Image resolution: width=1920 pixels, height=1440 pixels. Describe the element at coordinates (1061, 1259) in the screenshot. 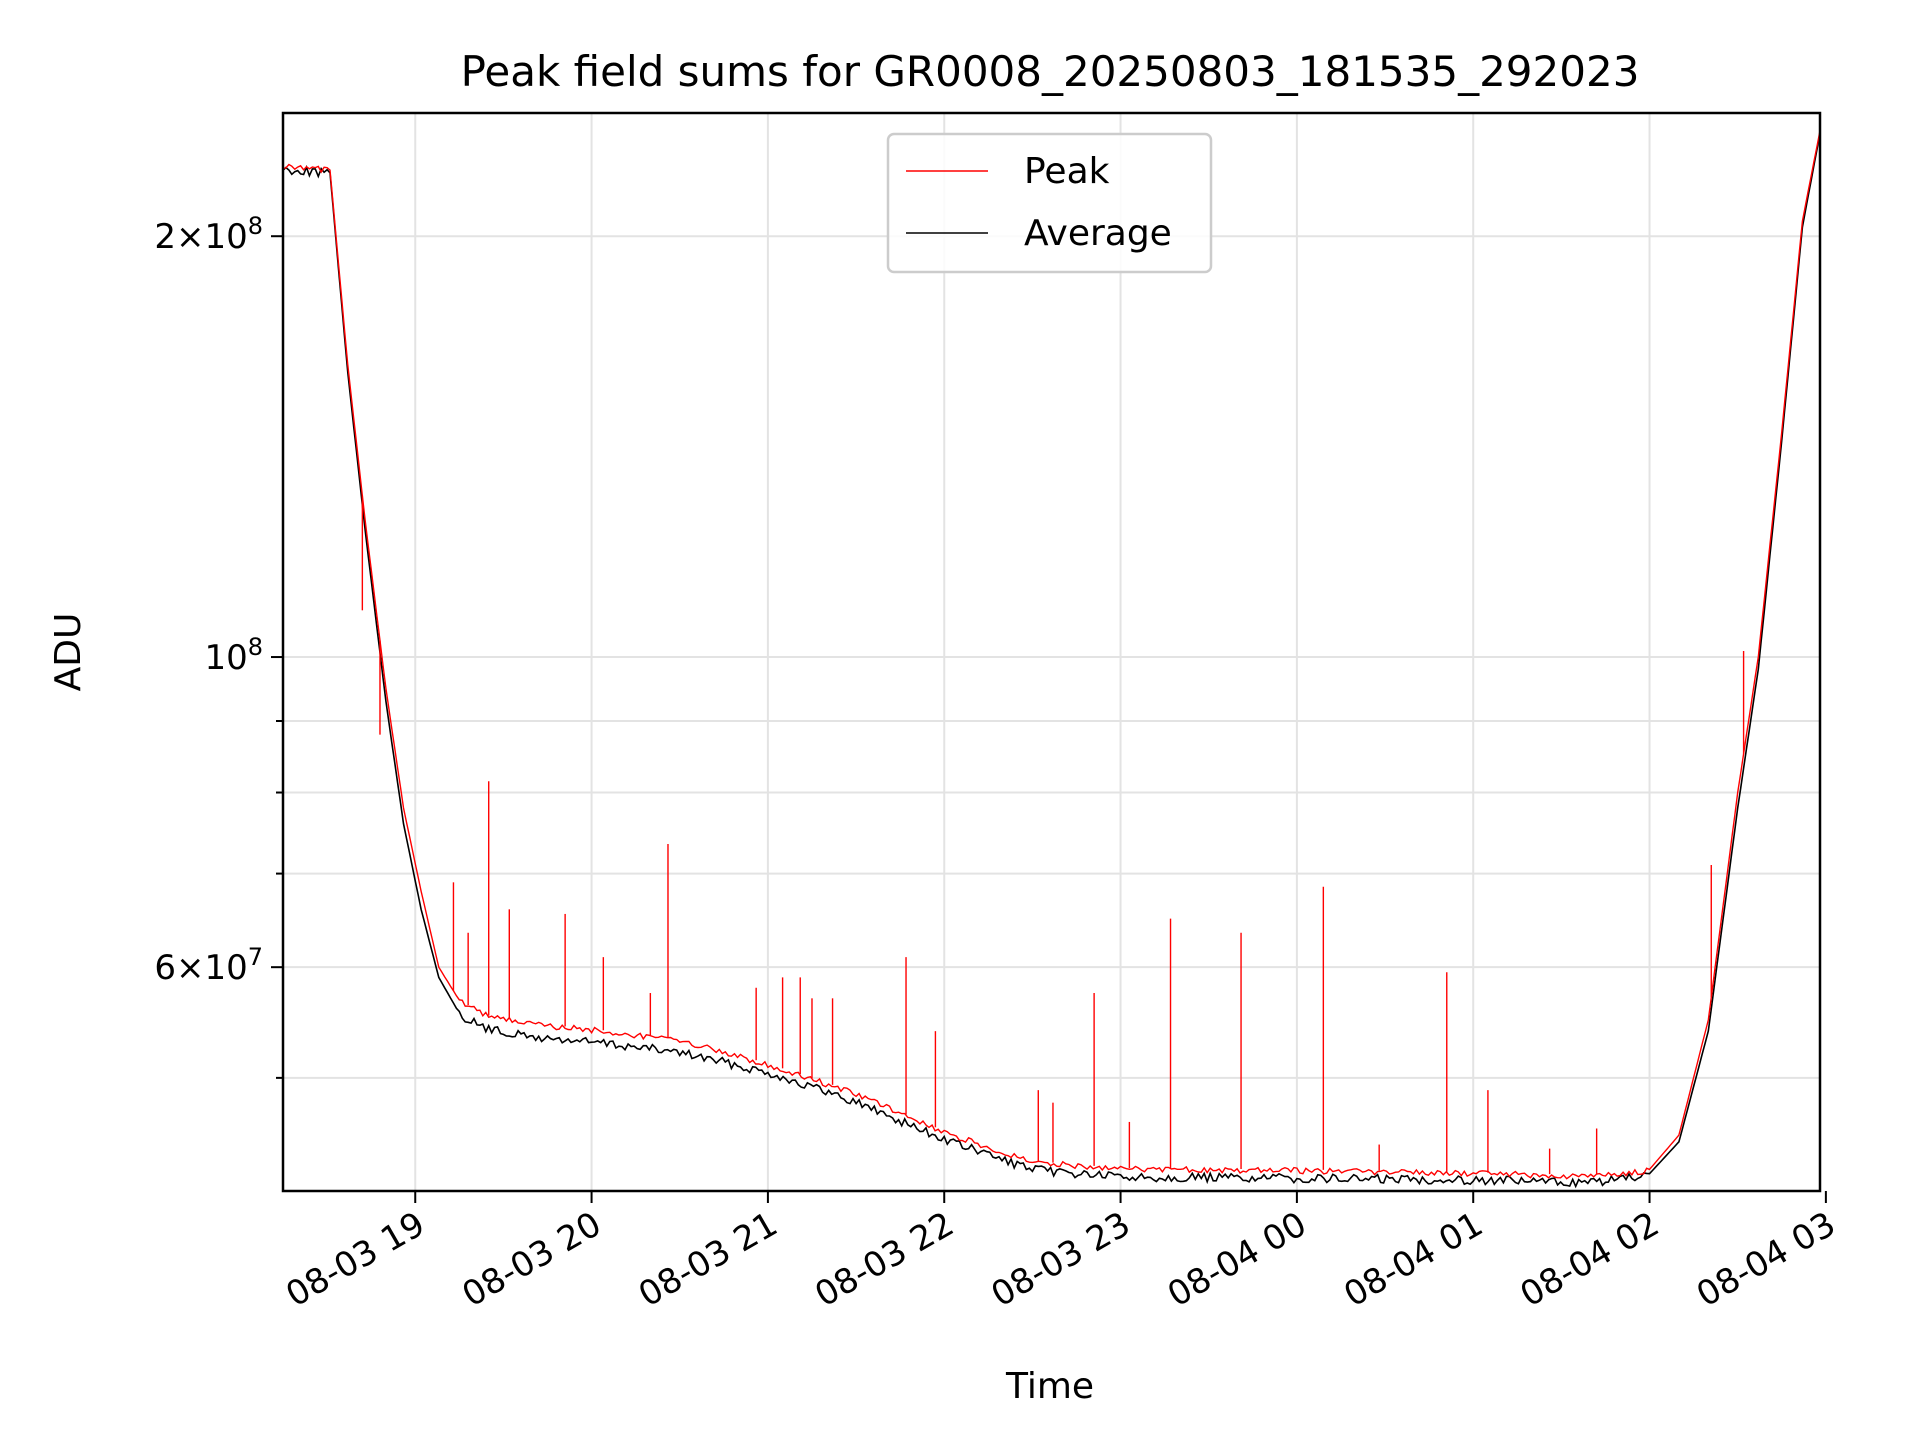

I see `x-tick-label: 08-03 23` at that location.